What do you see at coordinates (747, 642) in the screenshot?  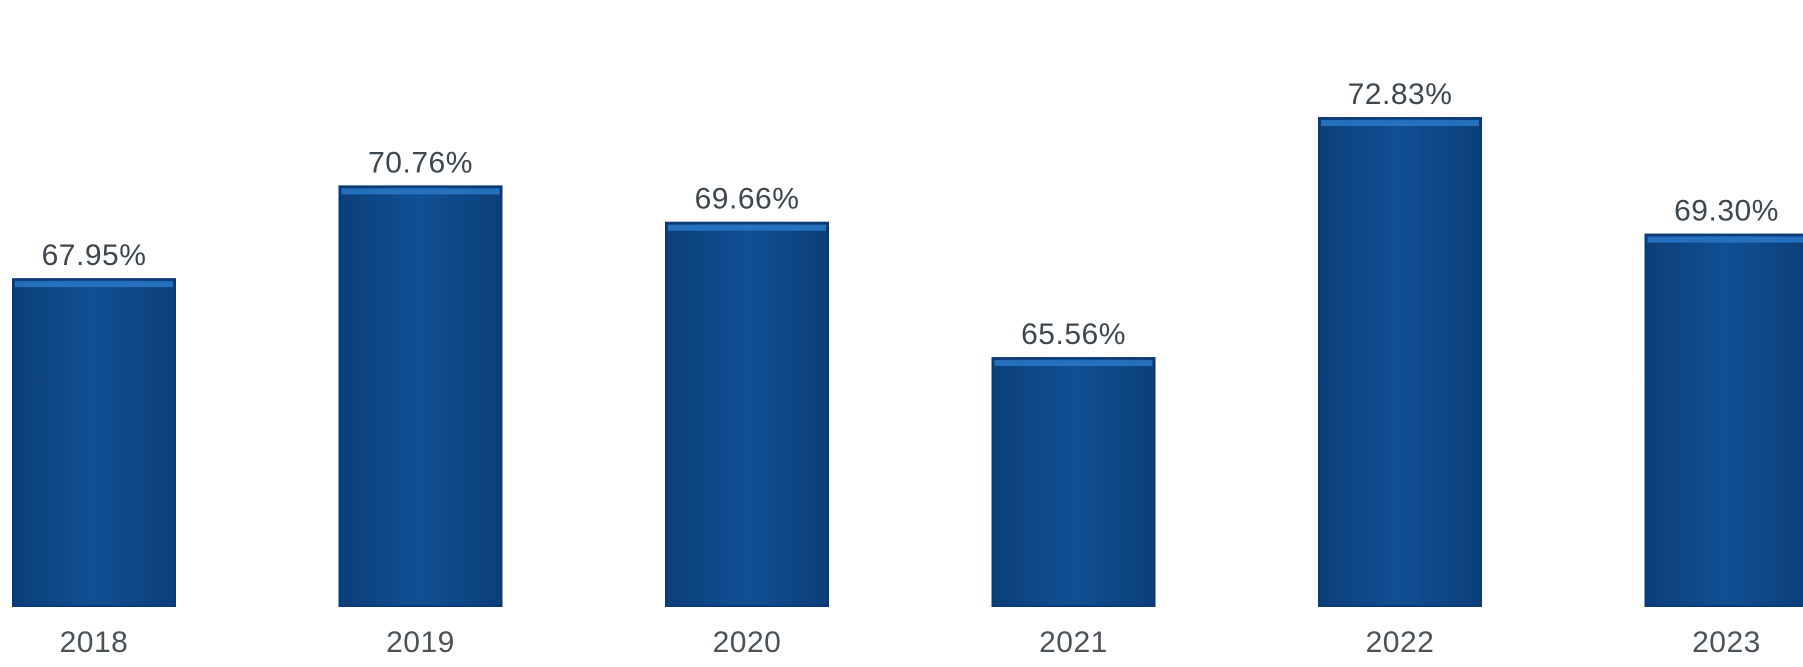 I see `x-tick-label-2020: 2020` at bounding box center [747, 642].